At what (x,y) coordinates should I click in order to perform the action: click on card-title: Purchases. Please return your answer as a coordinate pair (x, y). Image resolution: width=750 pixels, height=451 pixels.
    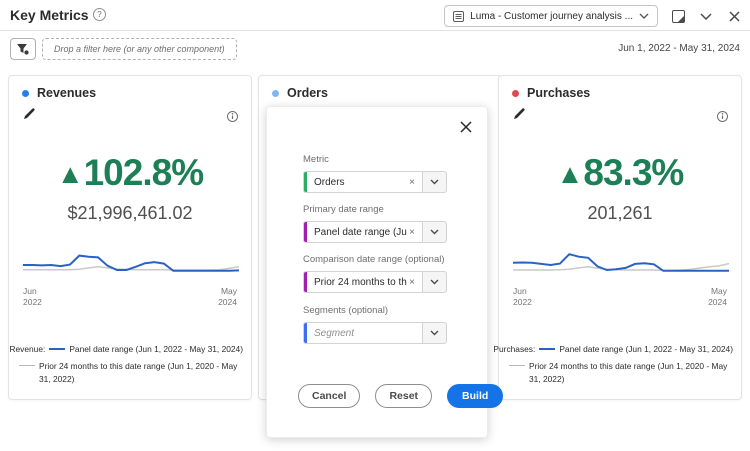
    Looking at the image, I should click on (559, 93).